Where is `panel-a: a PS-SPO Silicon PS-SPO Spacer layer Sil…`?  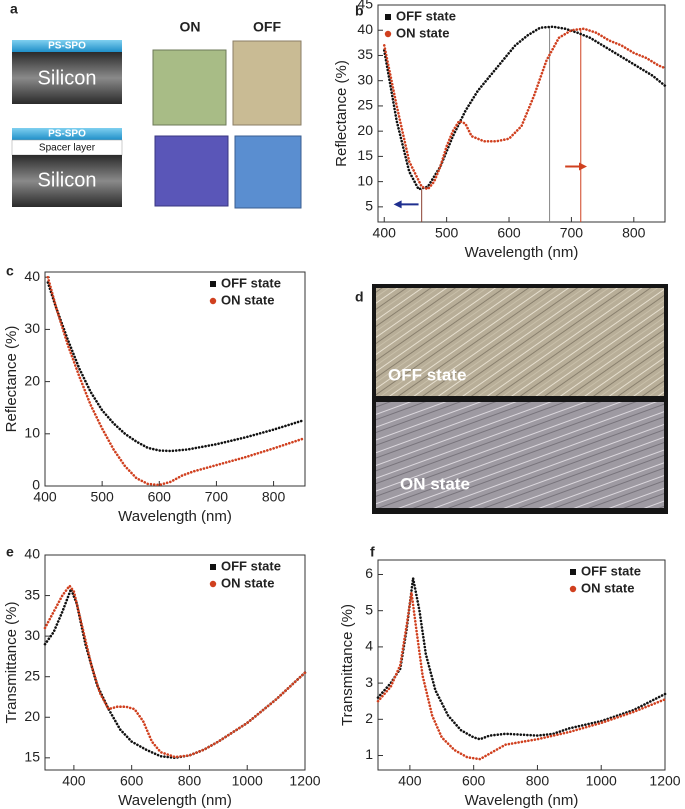
panel-a: a PS-SPO Silicon PS-SPO Spacer layer Sil… is located at coordinates (156, 105).